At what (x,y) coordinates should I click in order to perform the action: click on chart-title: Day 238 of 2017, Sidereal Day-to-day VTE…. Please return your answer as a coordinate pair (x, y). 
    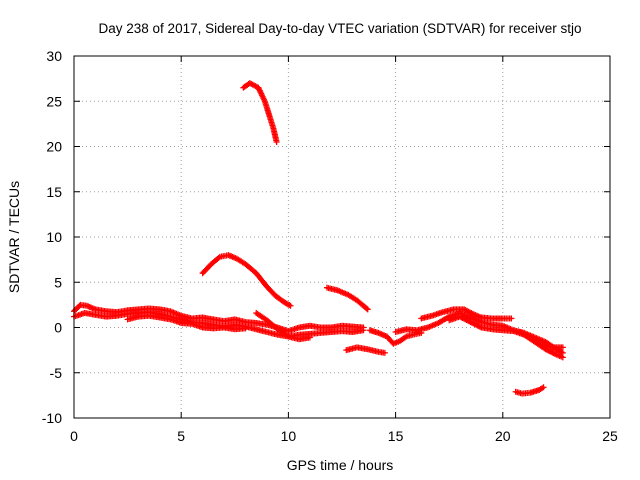
    Looking at the image, I should click on (340, 28).